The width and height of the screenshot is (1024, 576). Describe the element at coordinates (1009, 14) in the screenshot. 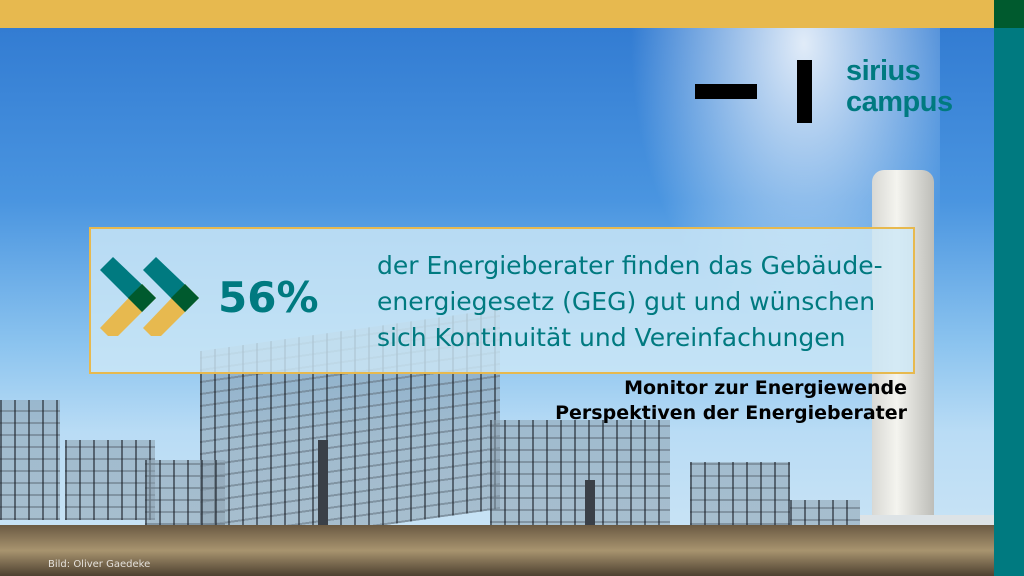

I see `side-accent-top` at that location.